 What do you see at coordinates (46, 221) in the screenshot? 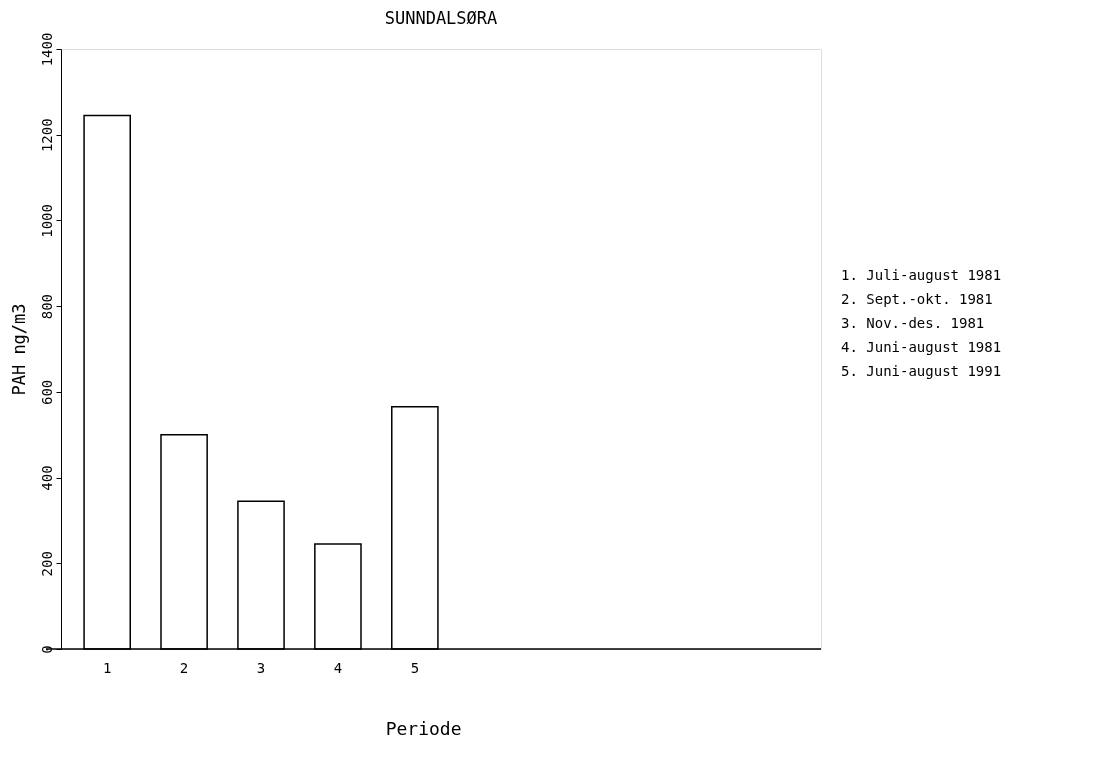
I see `y-tick-label: 1000` at bounding box center [46, 221].